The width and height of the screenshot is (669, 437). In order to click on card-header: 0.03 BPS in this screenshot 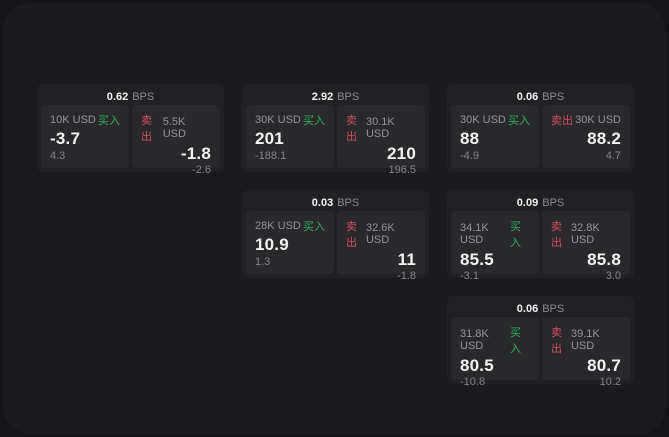, I will do `click(335, 202)`.